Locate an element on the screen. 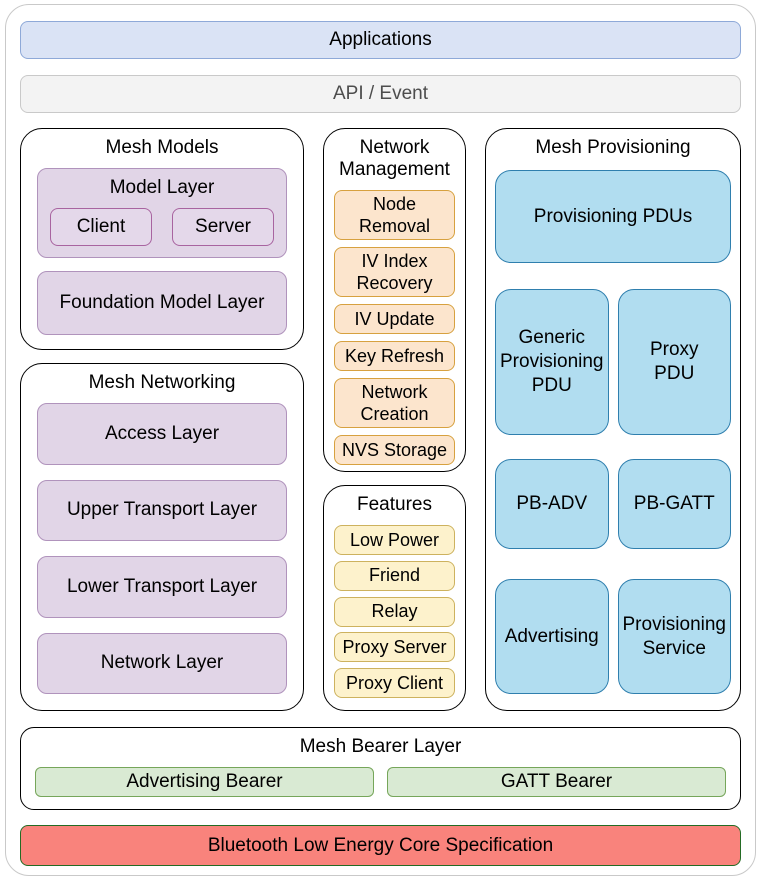  iv-index-recovery-box: IV Index Recovery is located at coordinates (394, 272).